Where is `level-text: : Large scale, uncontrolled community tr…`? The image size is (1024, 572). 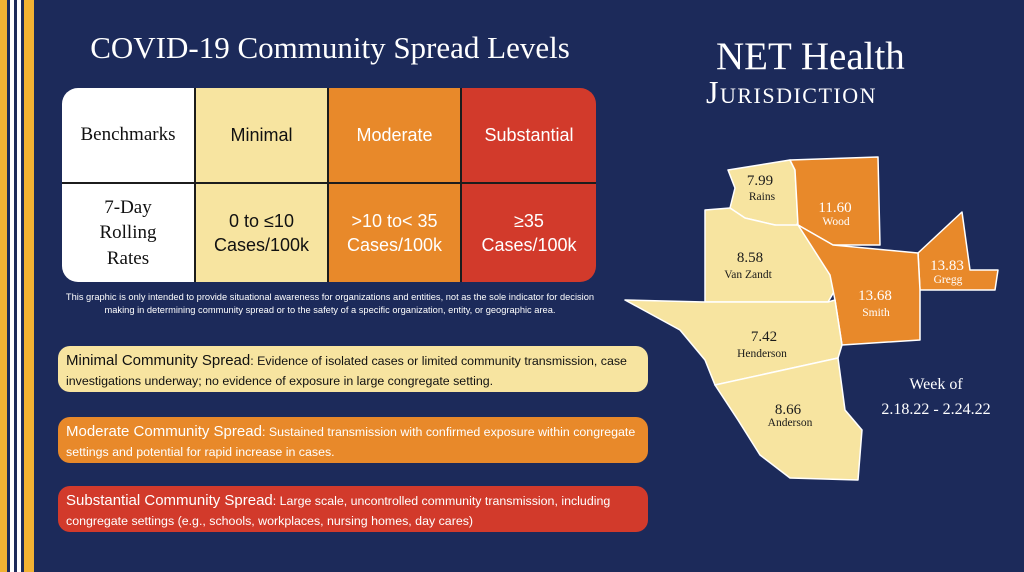
level-text: : Large scale, uncontrolled community tr… is located at coordinates (338, 511).